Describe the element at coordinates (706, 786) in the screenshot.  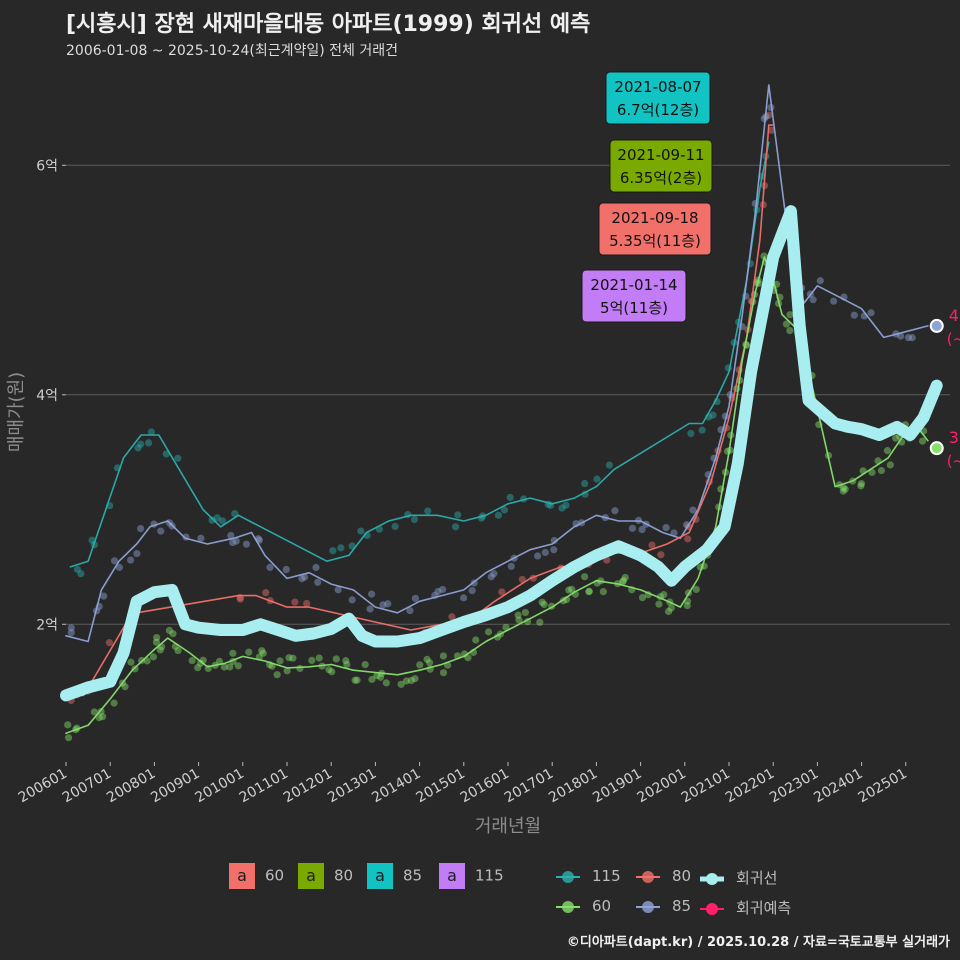
I see `x-tick-label: 202101` at that location.